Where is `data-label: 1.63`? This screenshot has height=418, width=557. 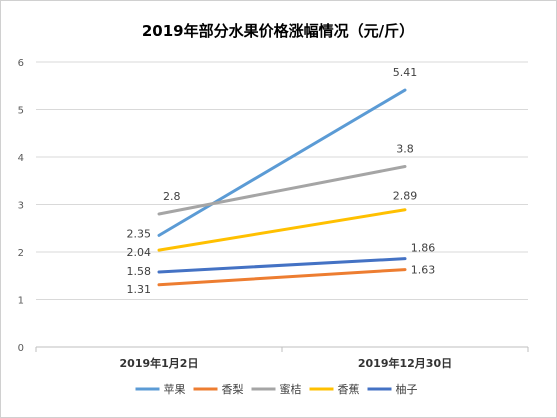
data-label: 1.63 is located at coordinates (423, 270).